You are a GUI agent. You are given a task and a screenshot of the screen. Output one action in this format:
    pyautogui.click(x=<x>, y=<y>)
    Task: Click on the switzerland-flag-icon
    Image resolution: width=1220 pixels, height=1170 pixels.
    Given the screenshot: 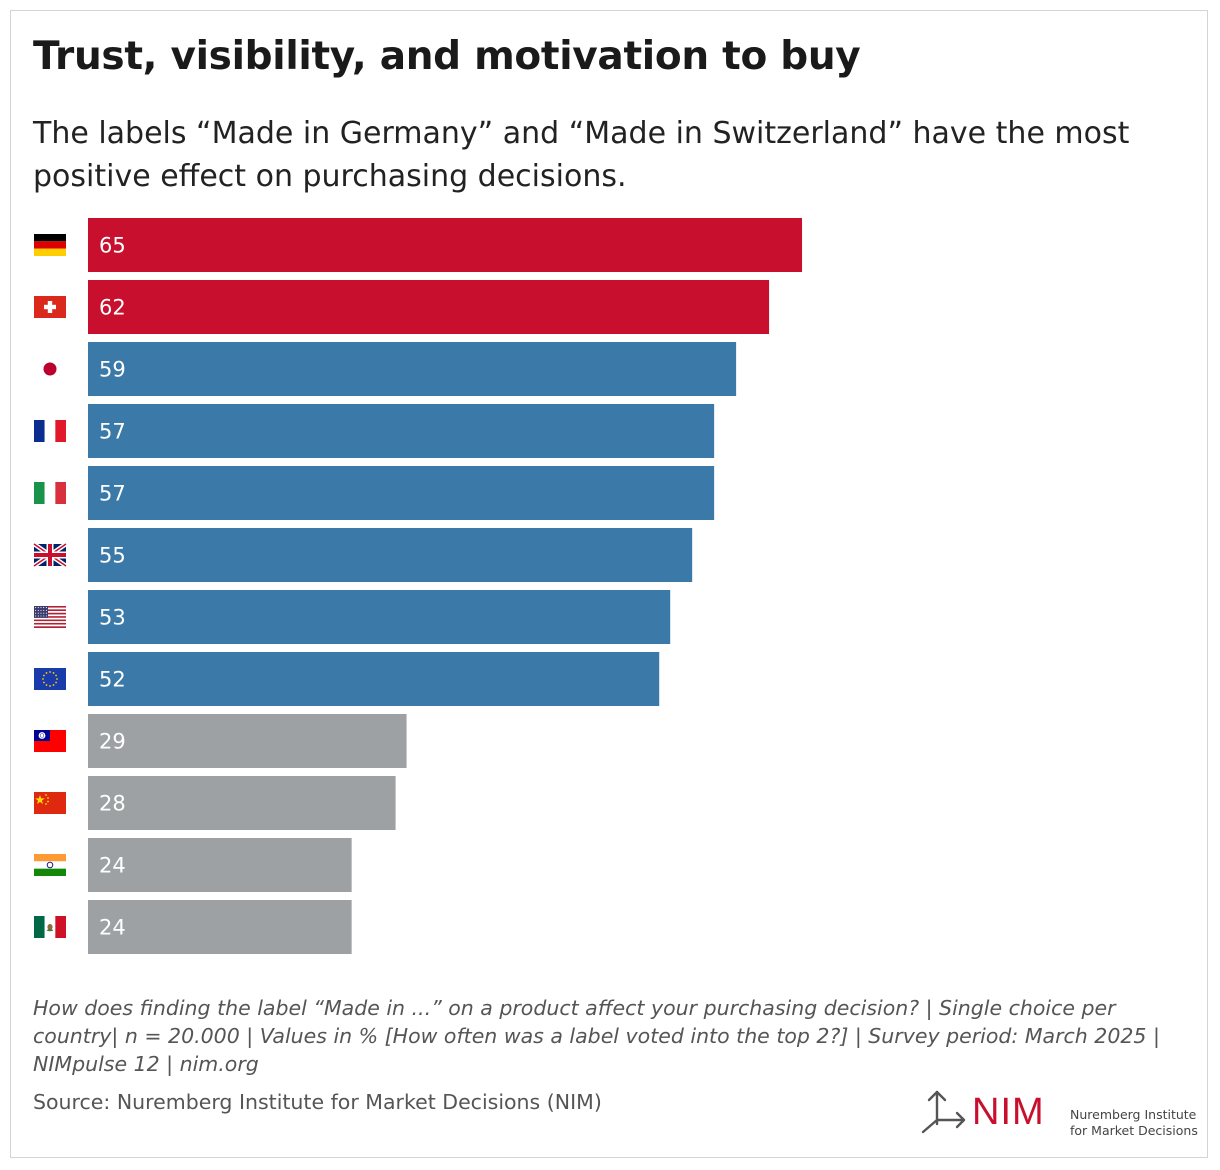 What is the action you would take?
    pyautogui.click(x=50, y=307)
    